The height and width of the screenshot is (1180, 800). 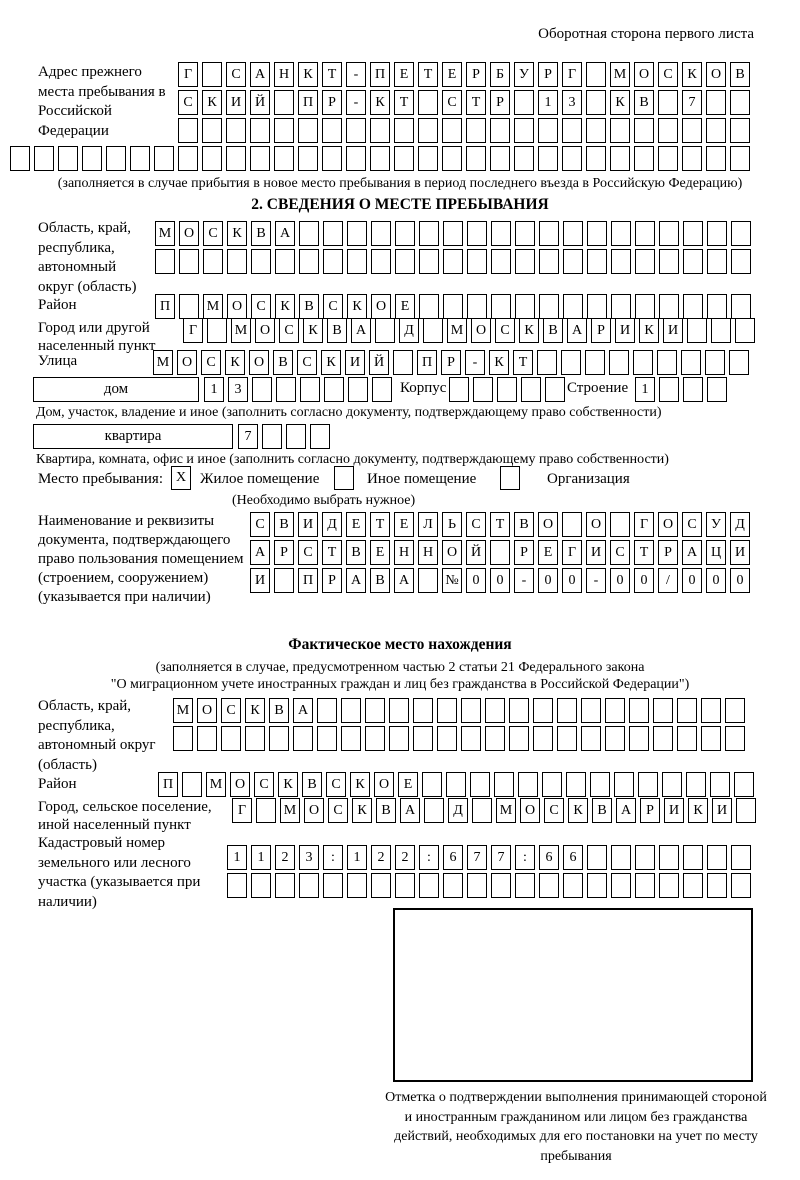 What do you see at coordinates (500, 524) in the screenshot?
I see `char-cell: Т` at bounding box center [500, 524].